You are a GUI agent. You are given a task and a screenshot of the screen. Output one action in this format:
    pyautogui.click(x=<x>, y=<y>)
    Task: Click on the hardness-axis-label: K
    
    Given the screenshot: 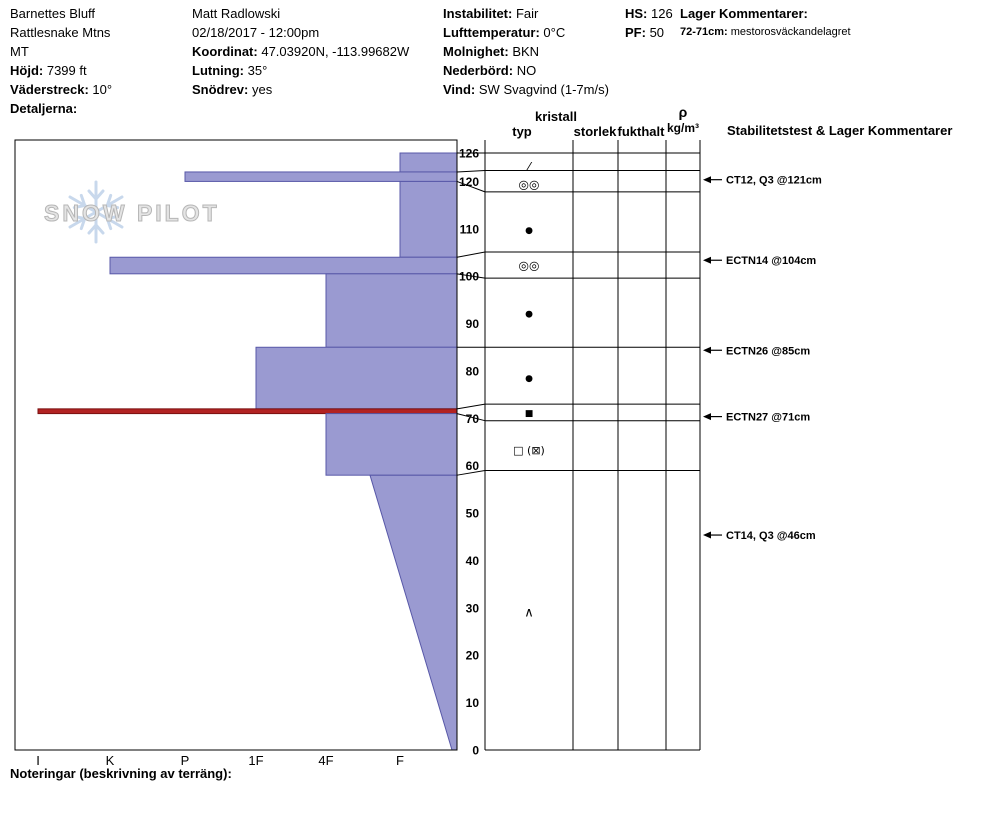 What is the action you would take?
    pyautogui.click(x=110, y=760)
    